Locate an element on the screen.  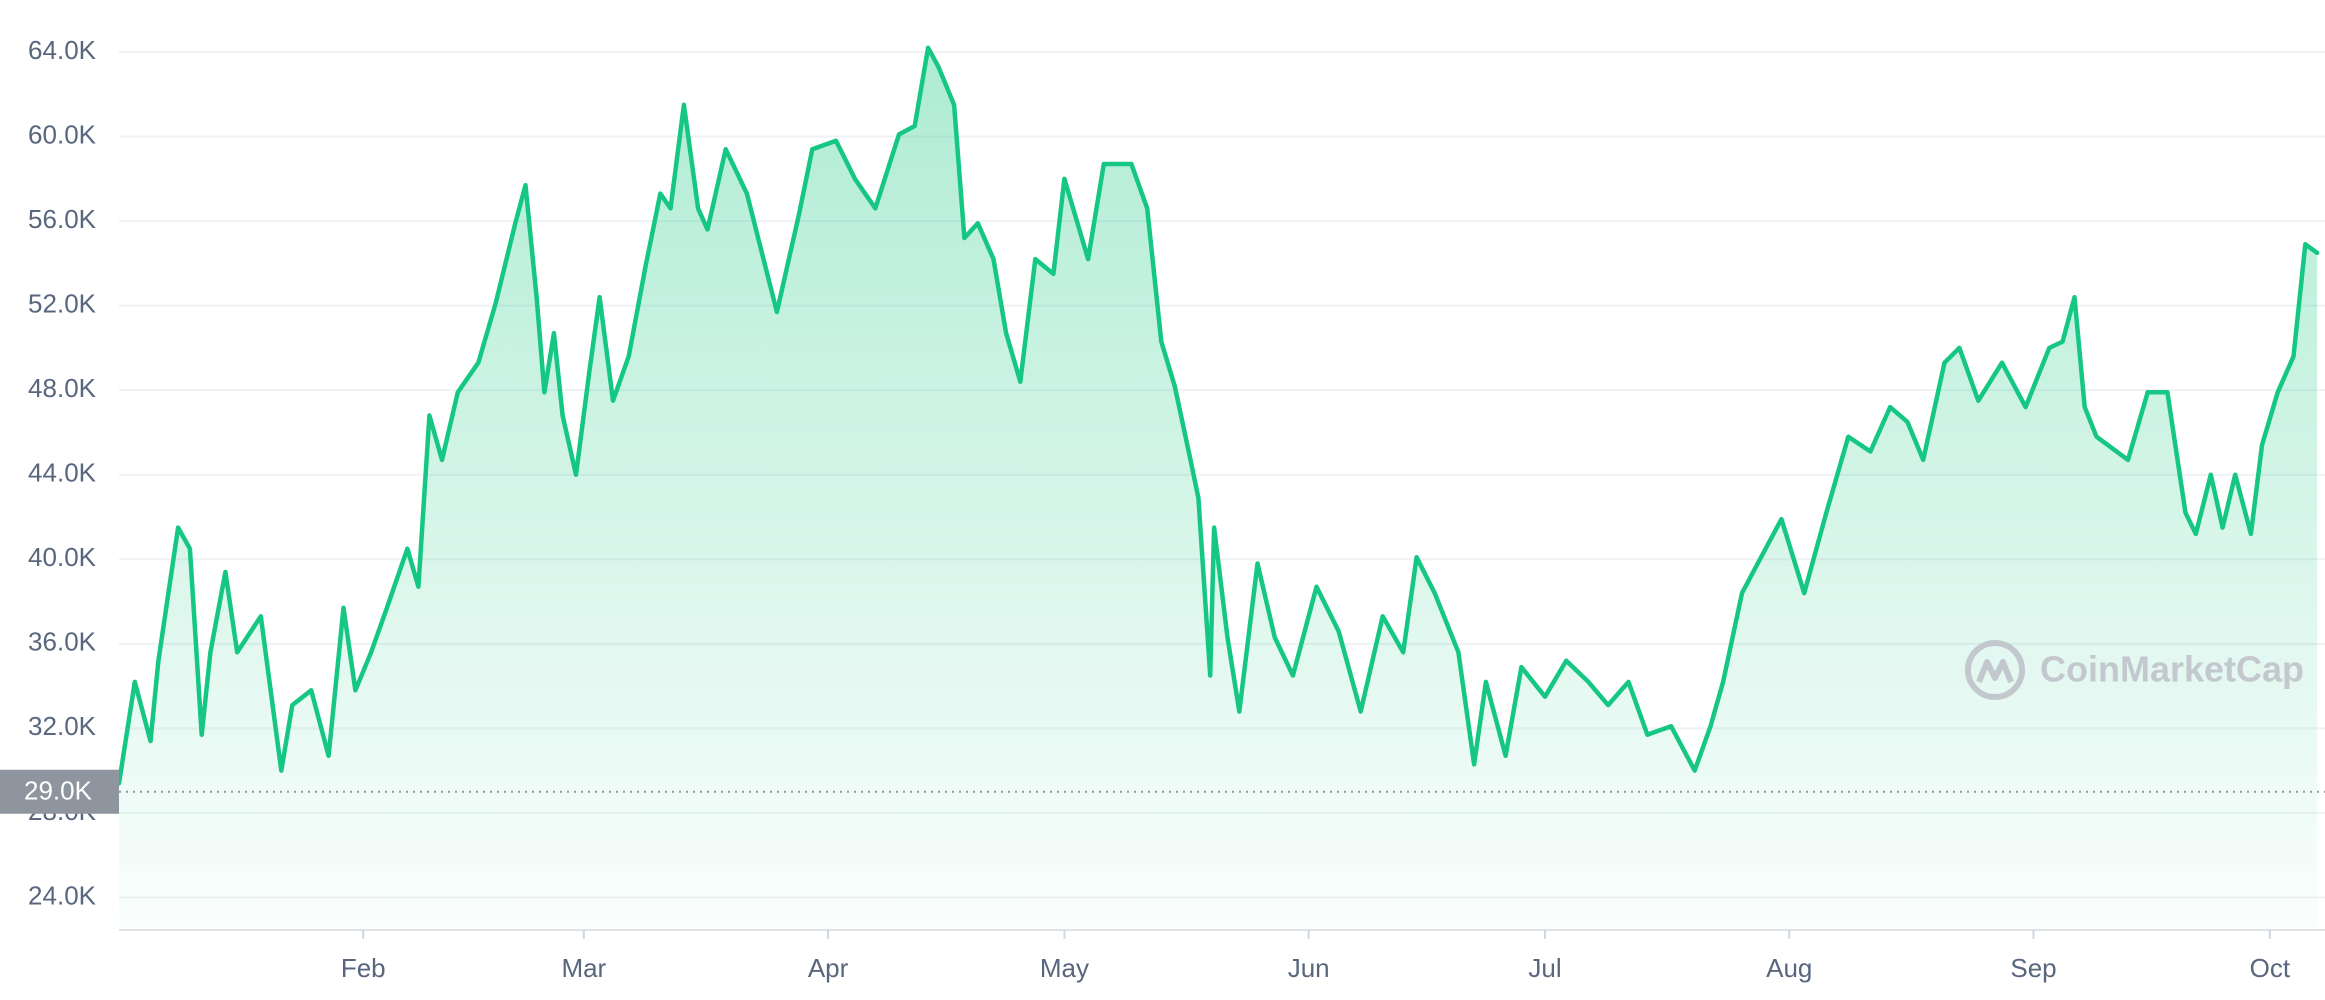
watermark: CoinMarketCap is located at coordinates (2134, 670).